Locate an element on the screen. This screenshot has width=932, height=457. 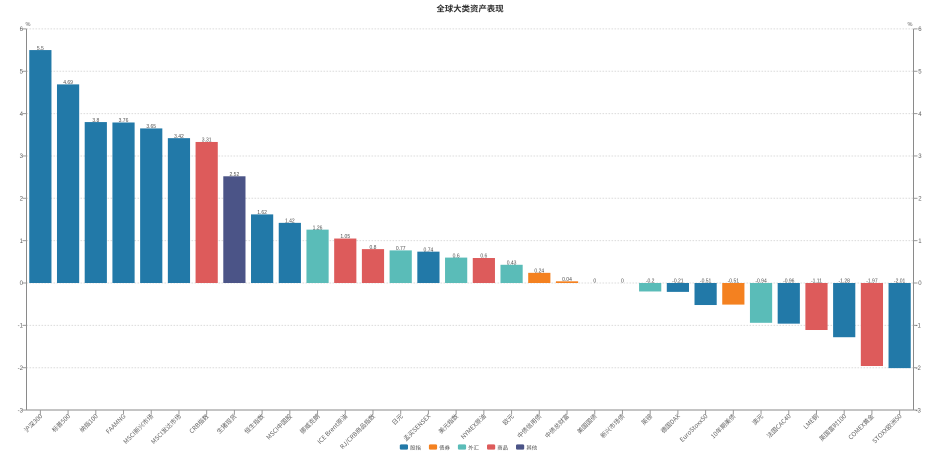
svg-text: 1.42 is located at coordinates (290, 222).